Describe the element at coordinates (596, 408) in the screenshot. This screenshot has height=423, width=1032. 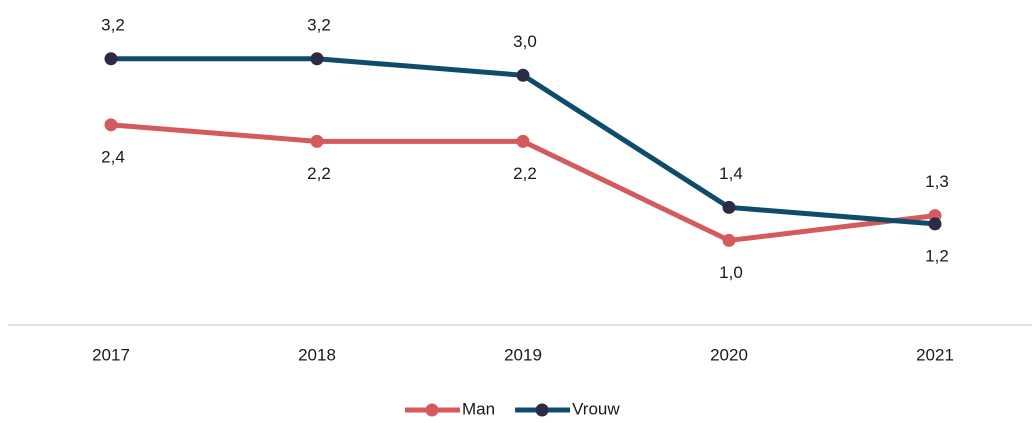
I see `legend-label: Vrouw` at that location.